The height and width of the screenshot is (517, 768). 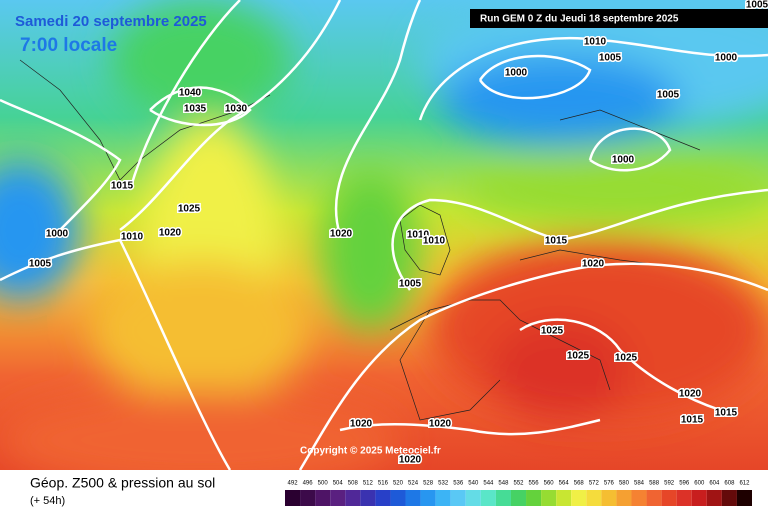 What do you see at coordinates (684, 484) in the screenshot?
I see `legend-level: 596` at bounding box center [684, 484].